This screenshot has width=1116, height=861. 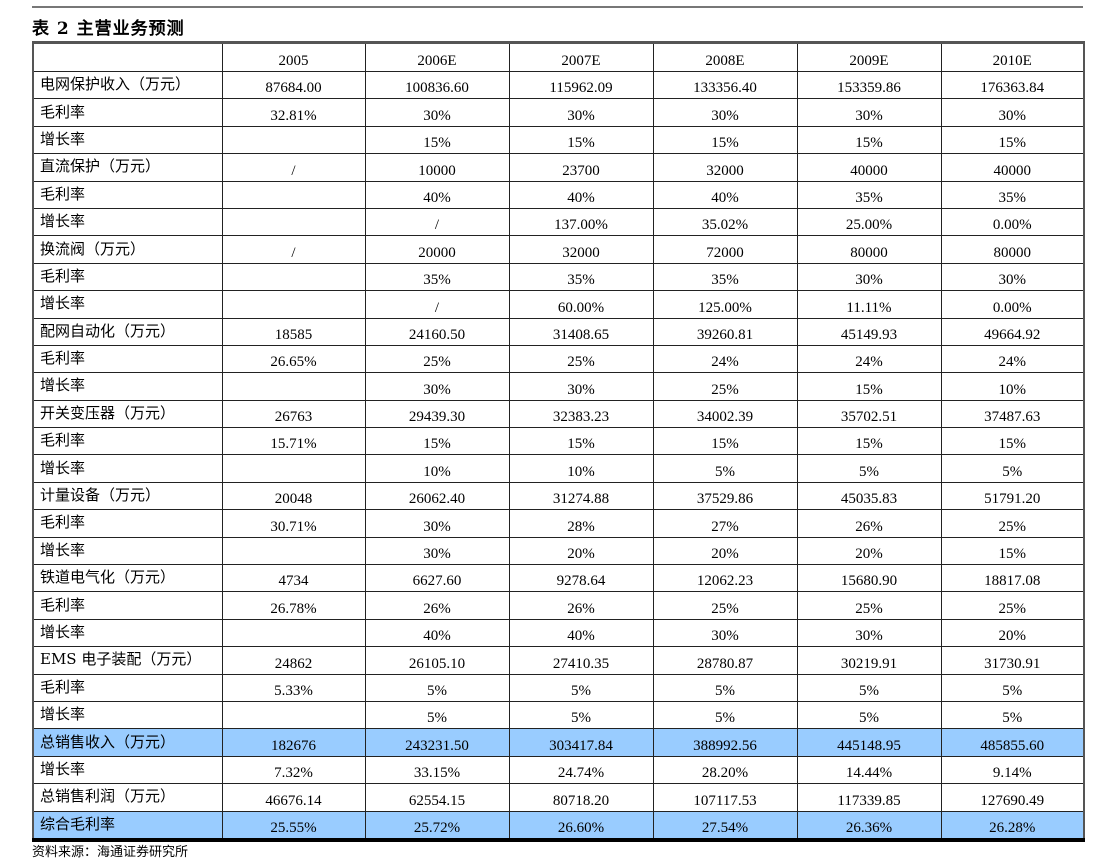 What do you see at coordinates (581, 742) in the screenshot?
I see `table-cell: 303417.84` at bounding box center [581, 742].